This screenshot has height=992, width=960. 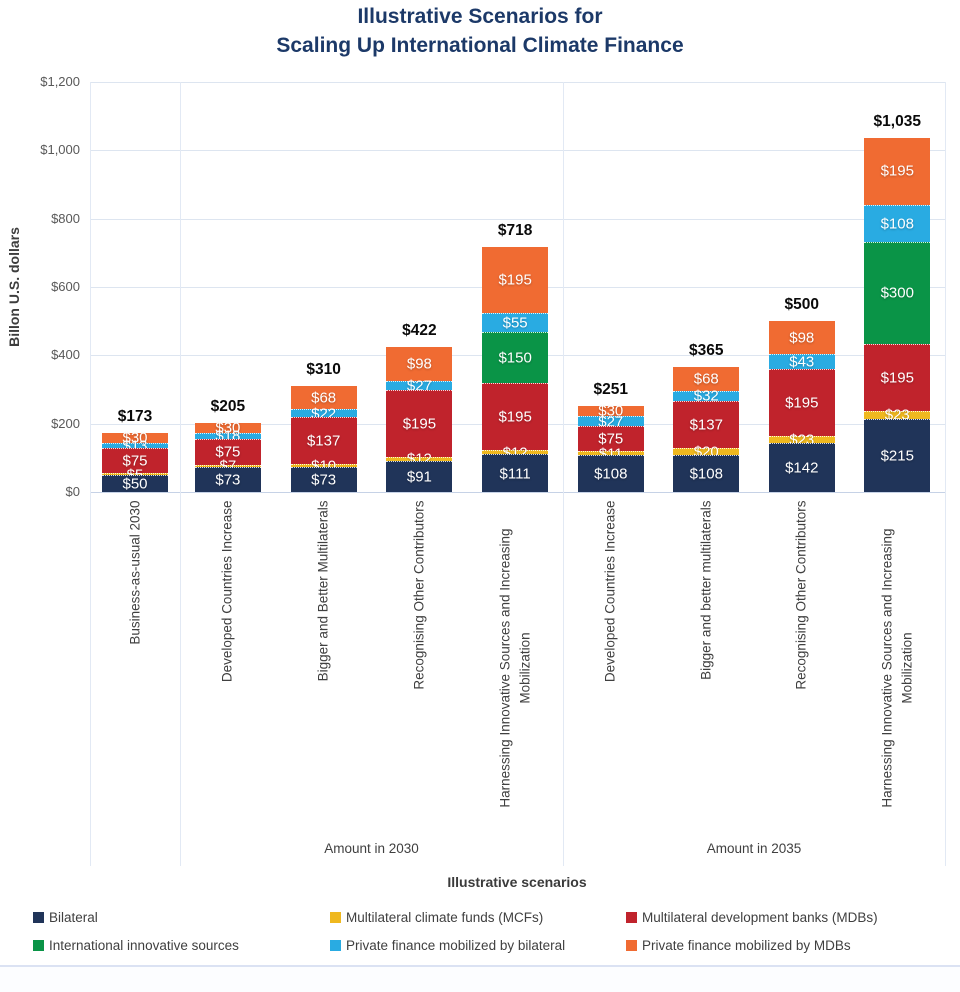 I want to click on bar-total-label: $173, so click(x=135, y=416).